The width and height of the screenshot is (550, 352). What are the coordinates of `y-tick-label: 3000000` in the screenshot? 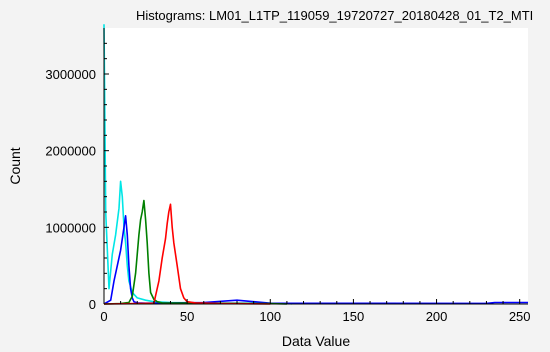 It's located at (70, 74).